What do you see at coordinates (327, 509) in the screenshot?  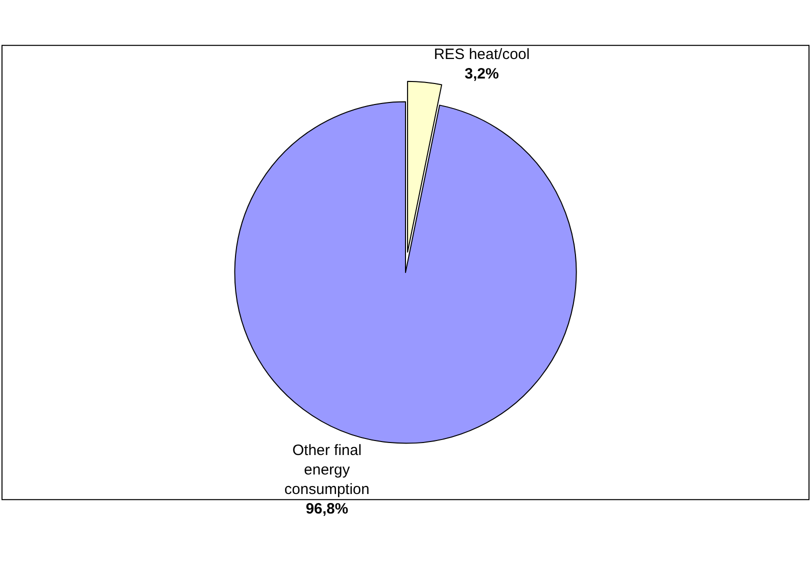 I see `data-label: 96,8%` at bounding box center [327, 509].